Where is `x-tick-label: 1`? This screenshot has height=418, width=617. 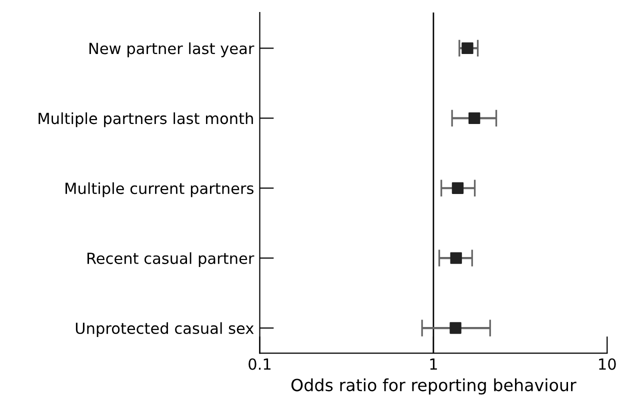 x-tick-label: 1 is located at coordinates (433, 364).